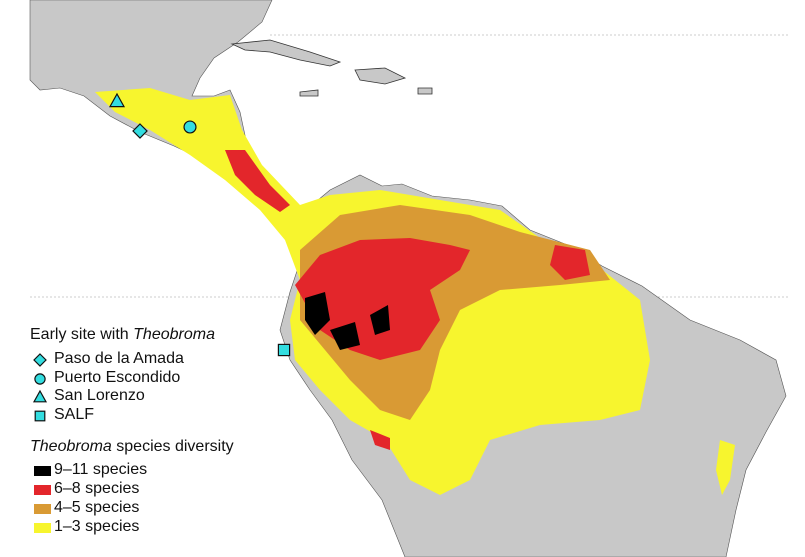 Image resolution: width=805 pixels, height=557 pixels. What do you see at coordinates (97, 488) in the screenshot?
I see `class-label: 6–8 species` at bounding box center [97, 488].